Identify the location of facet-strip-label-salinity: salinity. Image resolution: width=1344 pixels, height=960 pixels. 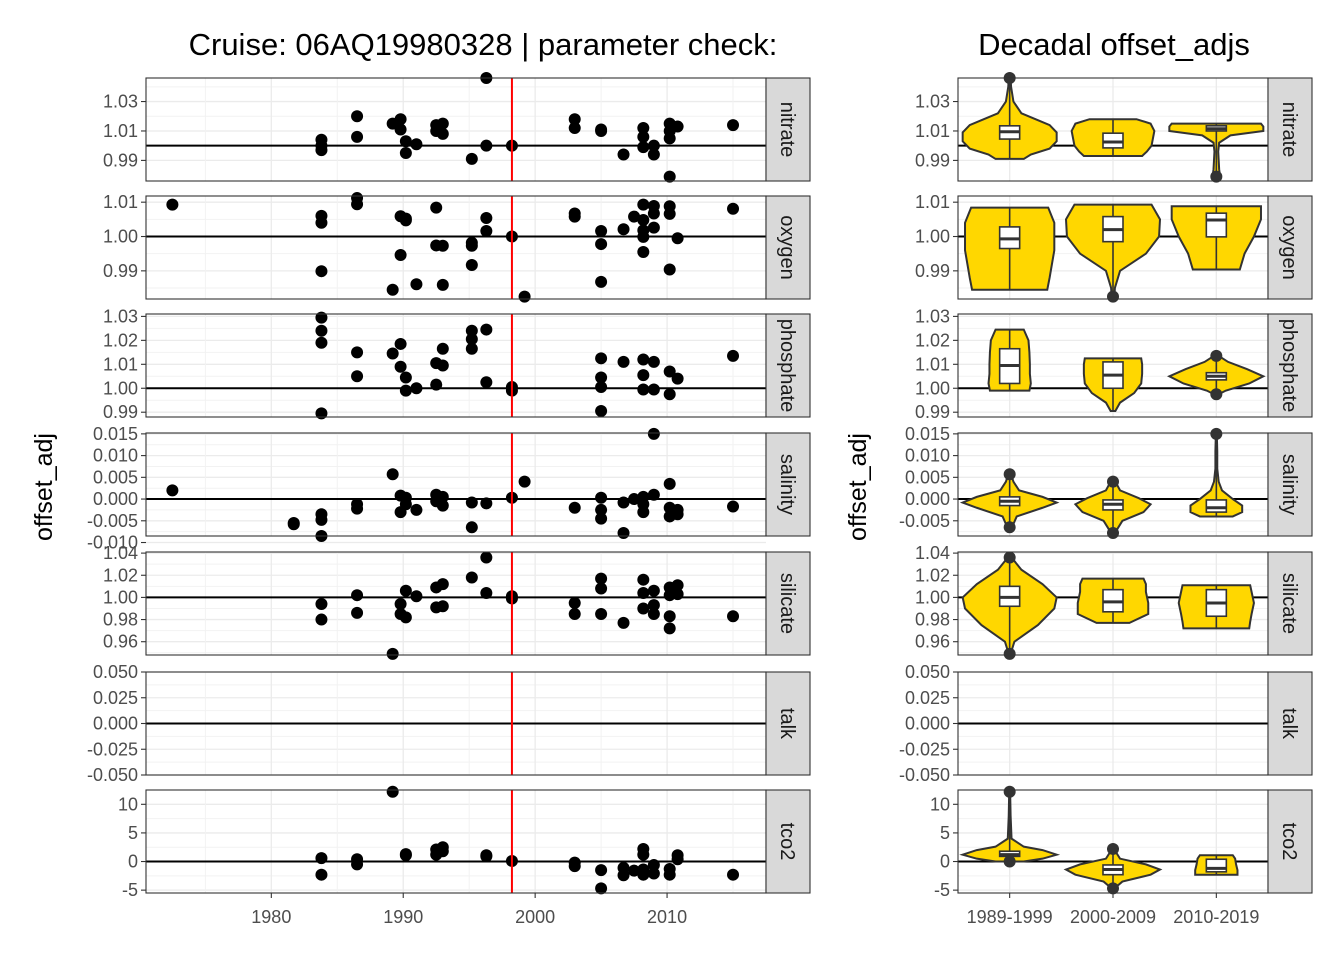
(787, 484).